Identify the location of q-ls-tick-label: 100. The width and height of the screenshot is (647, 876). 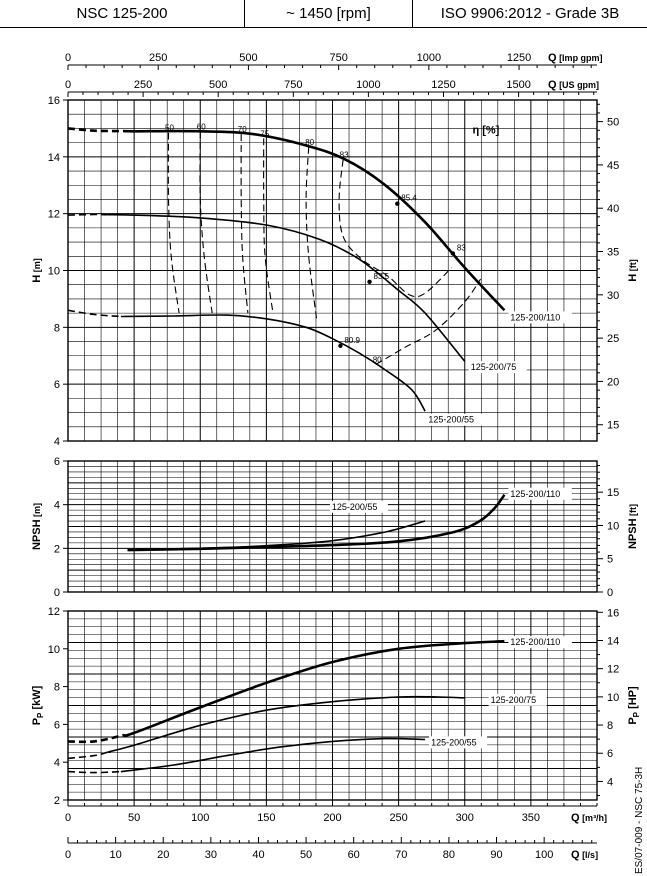
(544, 855).